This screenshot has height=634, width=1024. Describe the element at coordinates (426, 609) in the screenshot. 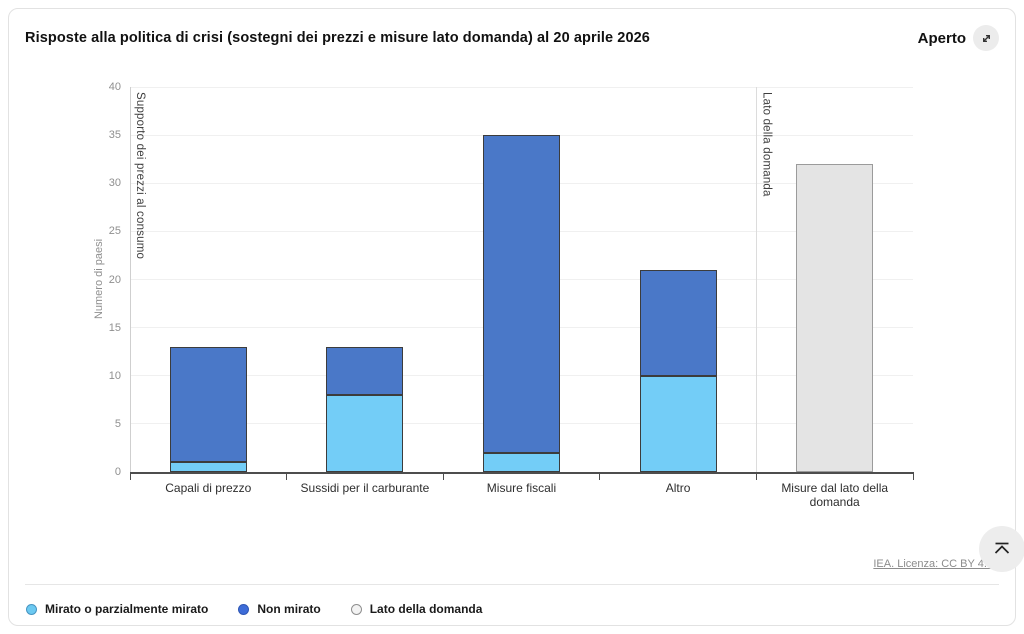

I see `legend-item-label: Lato della domanda` at that location.